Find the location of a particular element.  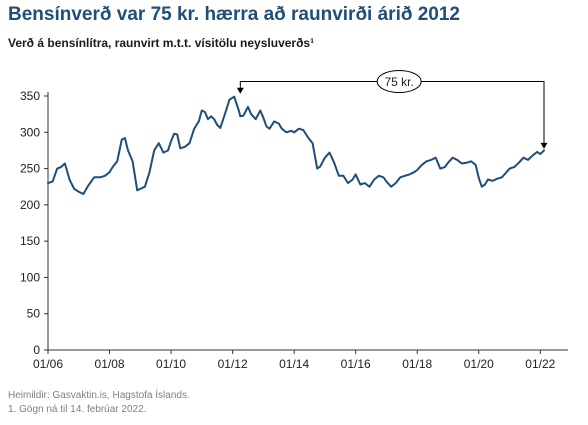

x-tick-label: 01/18 is located at coordinates (417, 364).